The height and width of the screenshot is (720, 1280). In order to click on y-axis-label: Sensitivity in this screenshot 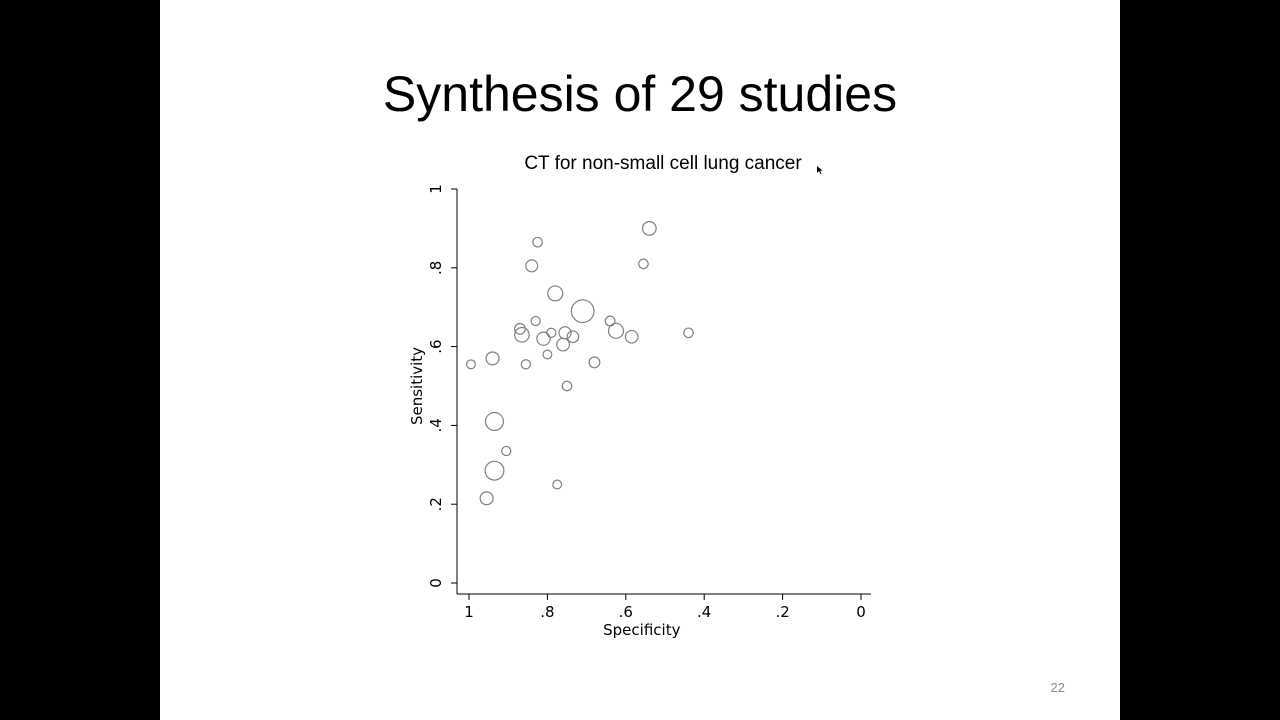, I will do `click(417, 386)`.